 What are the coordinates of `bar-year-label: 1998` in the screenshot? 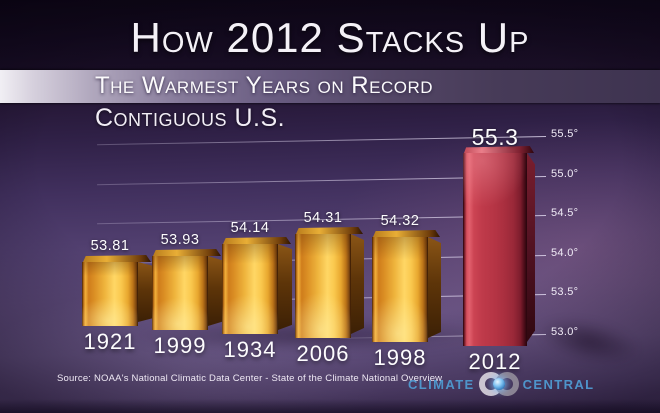 It's located at (400, 357).